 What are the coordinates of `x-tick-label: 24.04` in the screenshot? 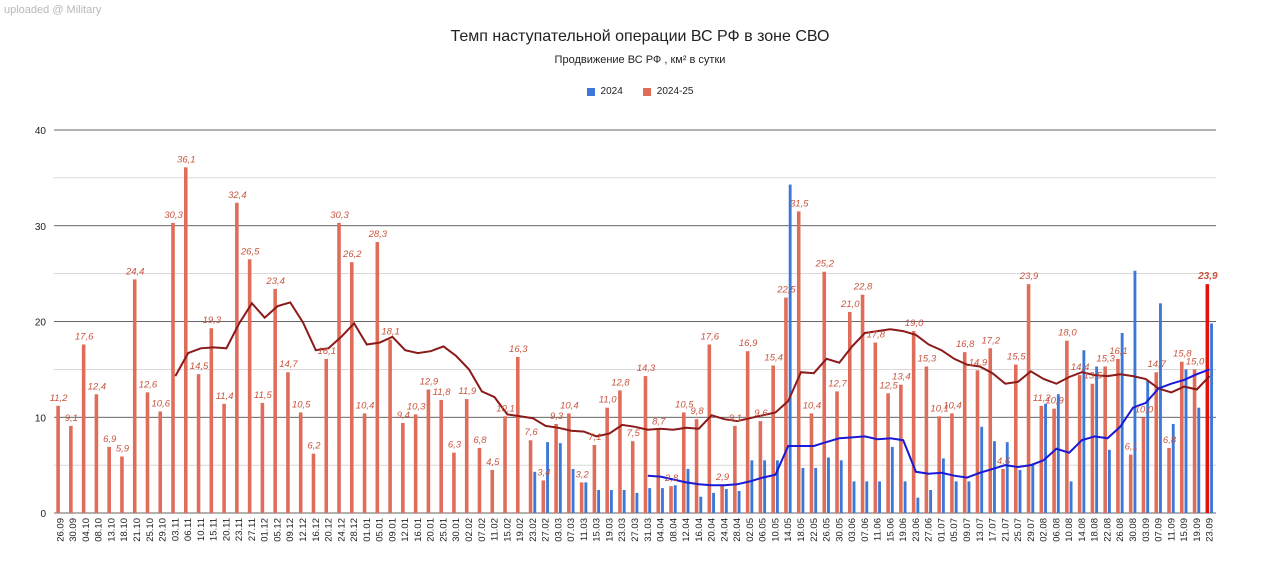 It's located at (724, 530).